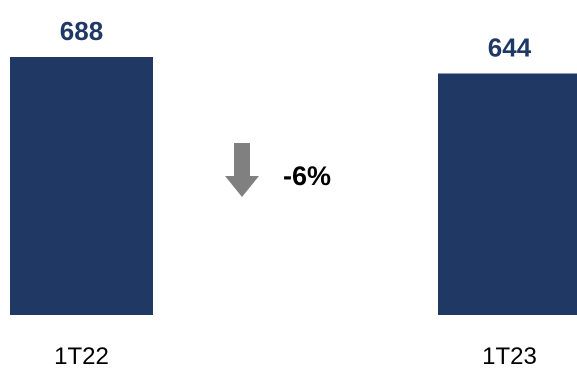 This screenshot has width=577, height=370. What do you see at coordinates (509, 356) in the screenshot?
I see `category-label: 1T23` at bounding box center [509, 356].